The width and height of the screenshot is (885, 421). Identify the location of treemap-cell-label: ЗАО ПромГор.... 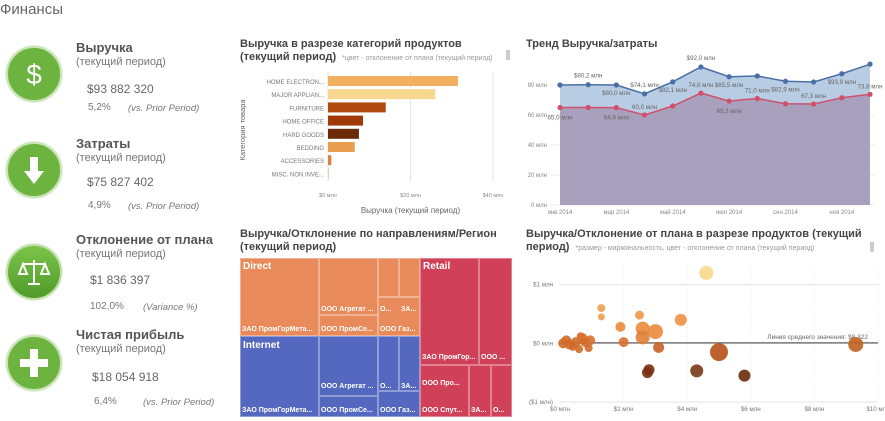
(449, 357).